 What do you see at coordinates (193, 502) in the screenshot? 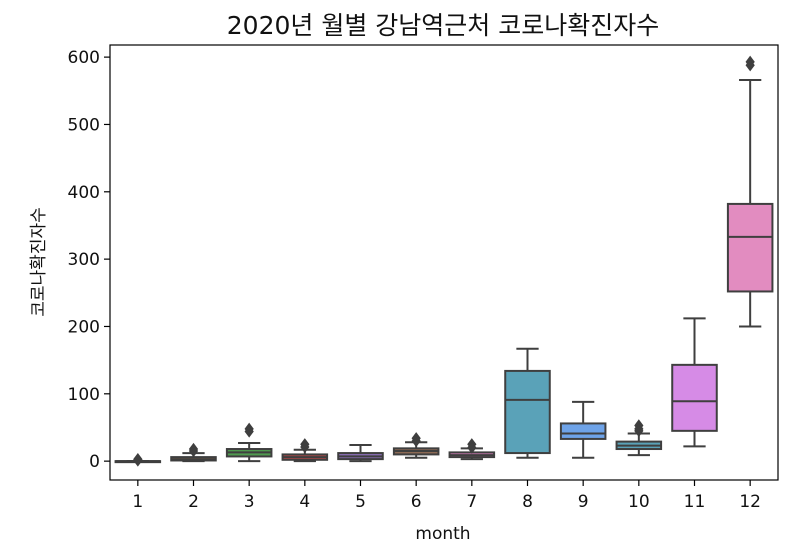
I see `x-tick-label: 2` at bounding box center [193, 502].